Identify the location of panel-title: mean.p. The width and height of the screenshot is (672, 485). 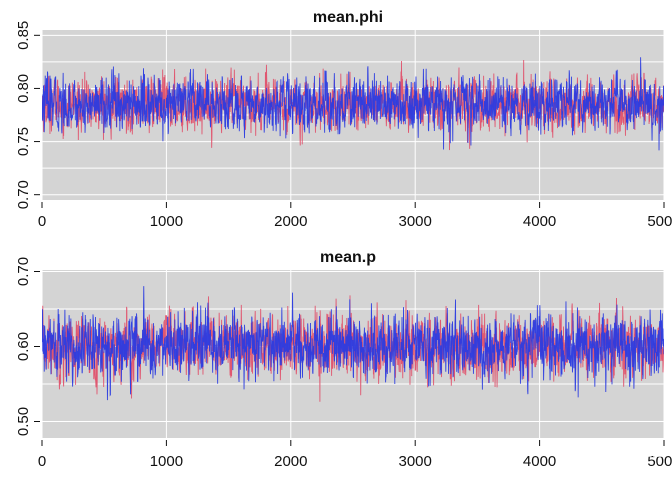
(348, 257).